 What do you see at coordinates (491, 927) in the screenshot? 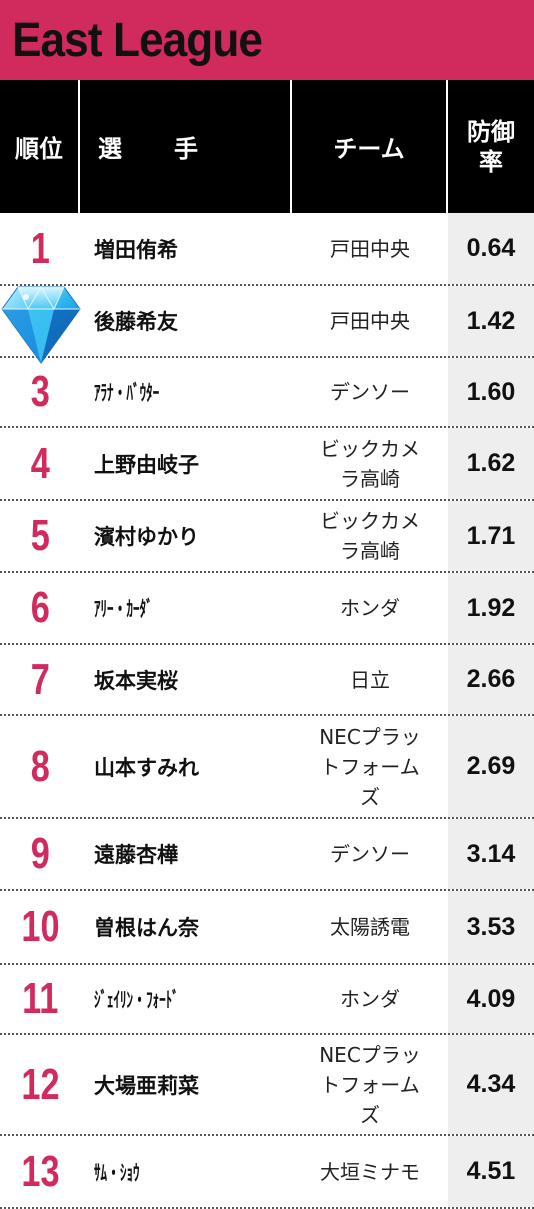
I see `era-cell: 3.53` at bounding box center [491, 927].